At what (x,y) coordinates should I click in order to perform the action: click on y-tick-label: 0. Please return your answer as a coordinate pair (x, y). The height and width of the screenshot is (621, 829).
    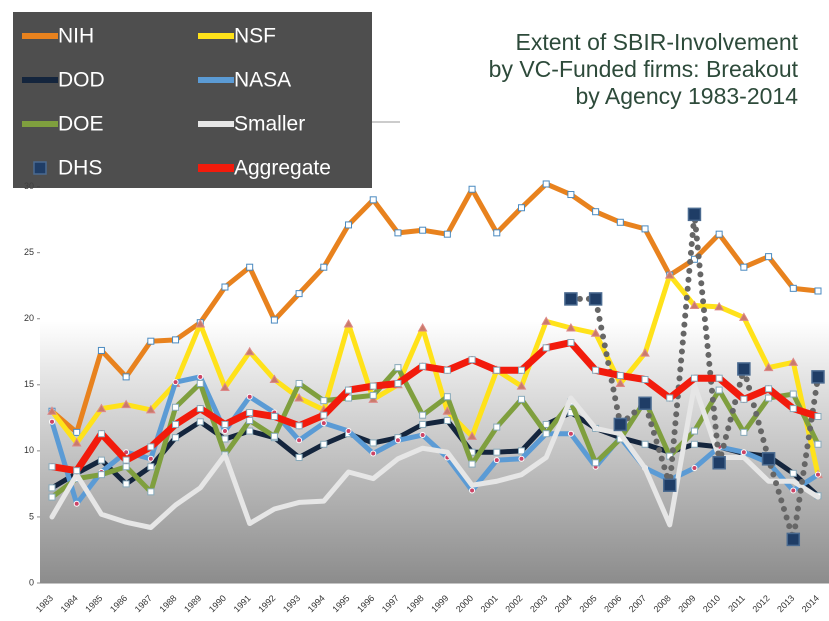
    Looking at the image, I should click on (31, 582).